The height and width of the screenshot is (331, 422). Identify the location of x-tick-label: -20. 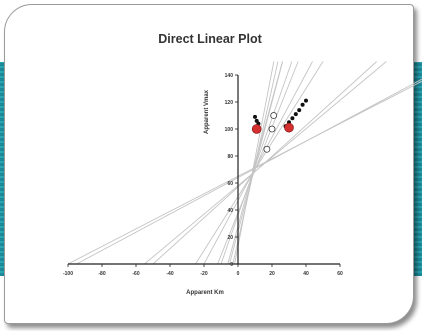
(203, 274).